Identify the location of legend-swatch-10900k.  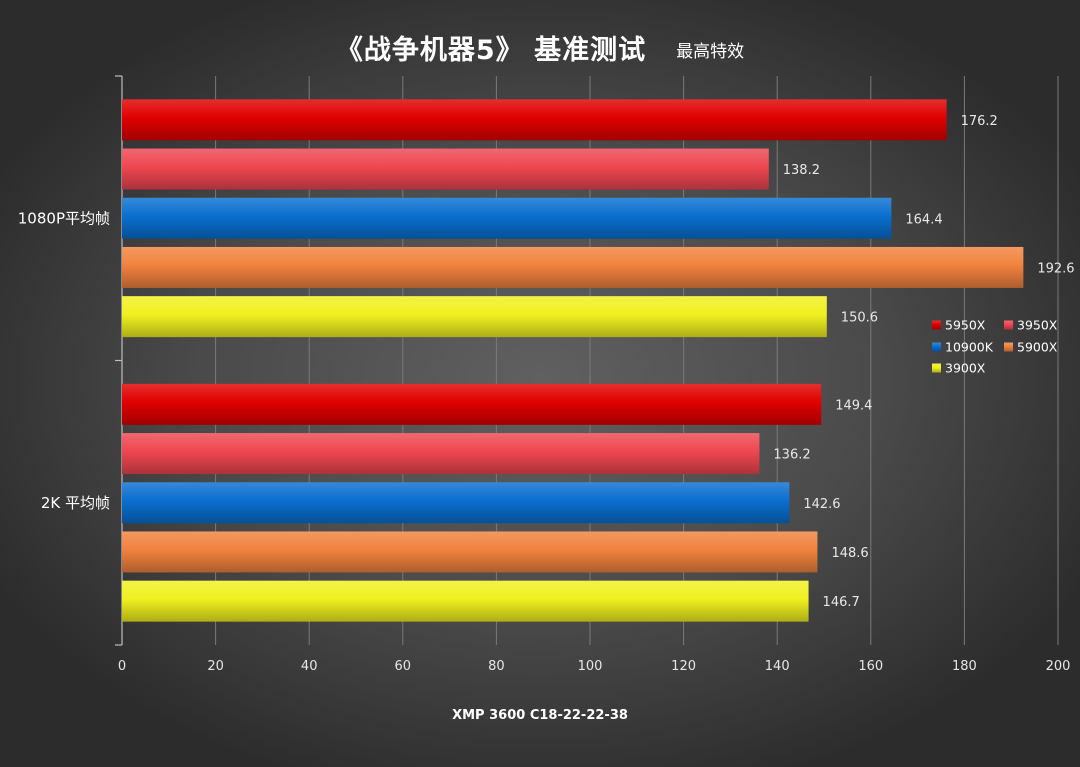
(936, 347).